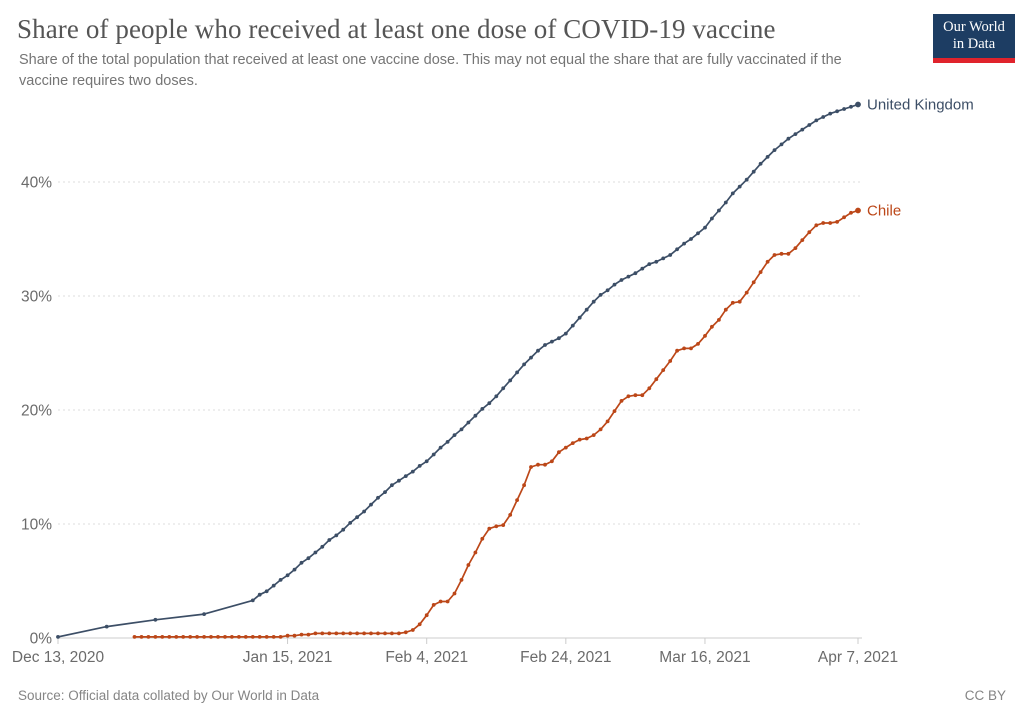  Describe the element at coordinates (974, 27) in the screenshot. I see `owid-logo-text-line-1: Our World` at that location.